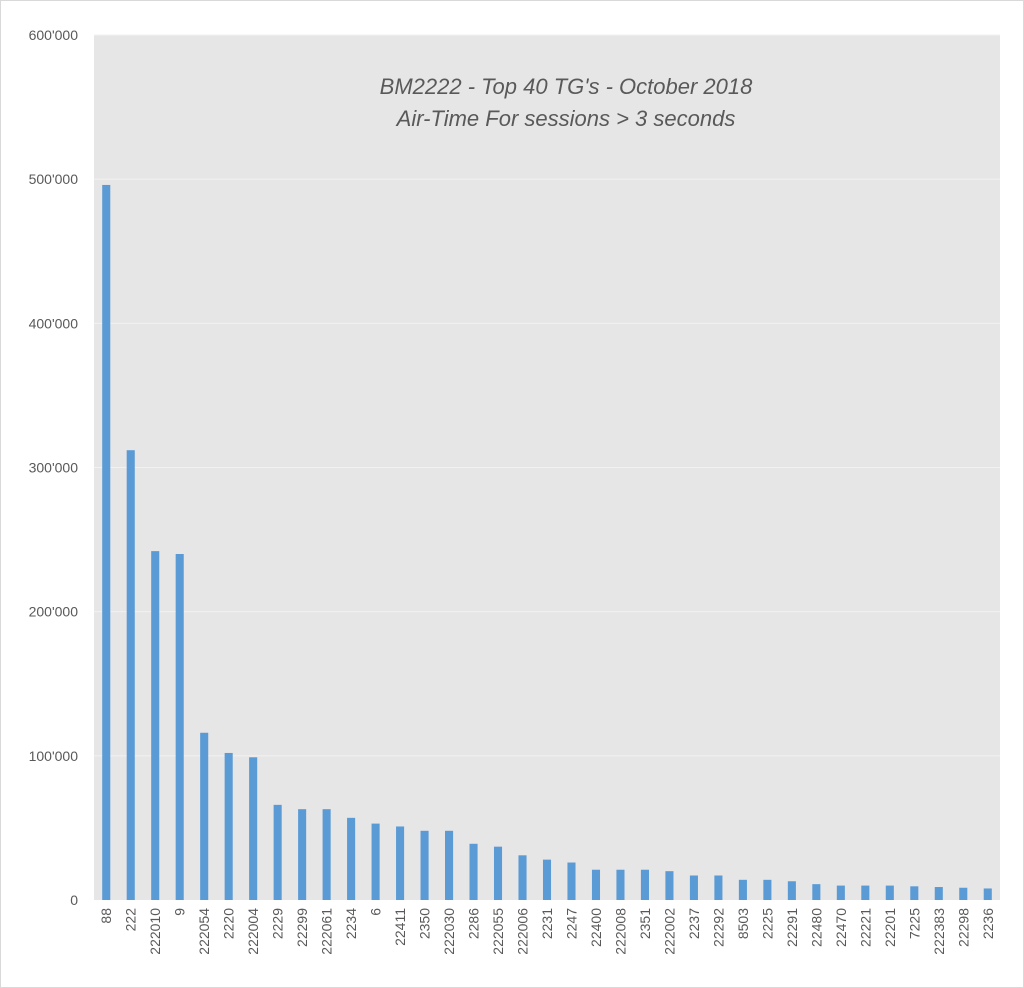  Describe the element at coordinates (131, 920) in the screenshot. I see `x-tick-label: 222` at that location.